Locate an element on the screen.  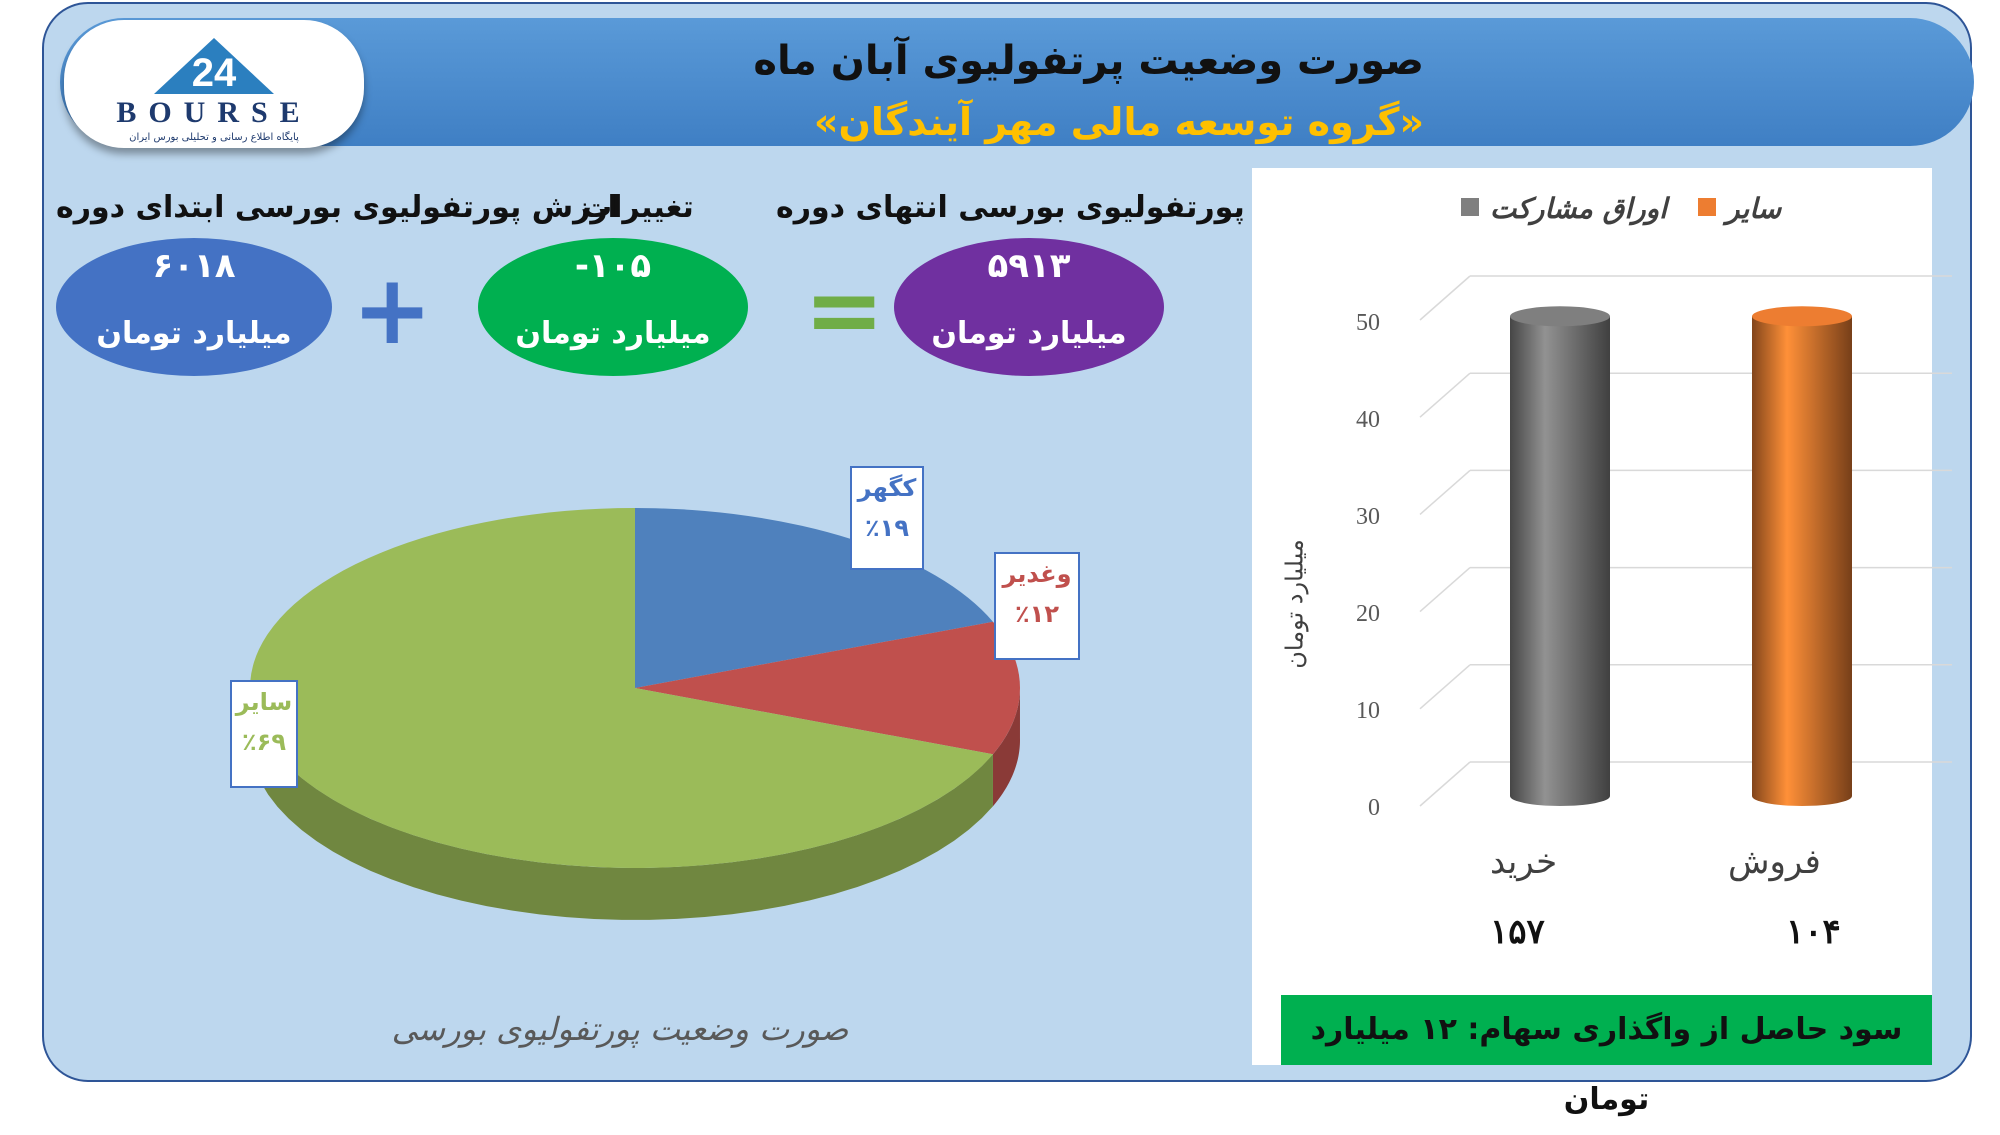
pie-label-vaghadir-name: وغدیر is located at coordinates (1037, 574).